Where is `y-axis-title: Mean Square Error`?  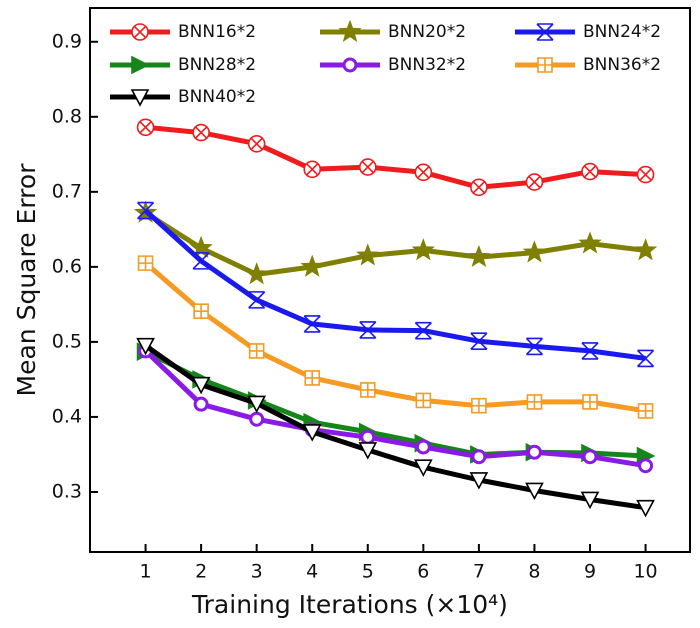 y-axis-title: Mean Square Error is located at coordinates (26, 280).